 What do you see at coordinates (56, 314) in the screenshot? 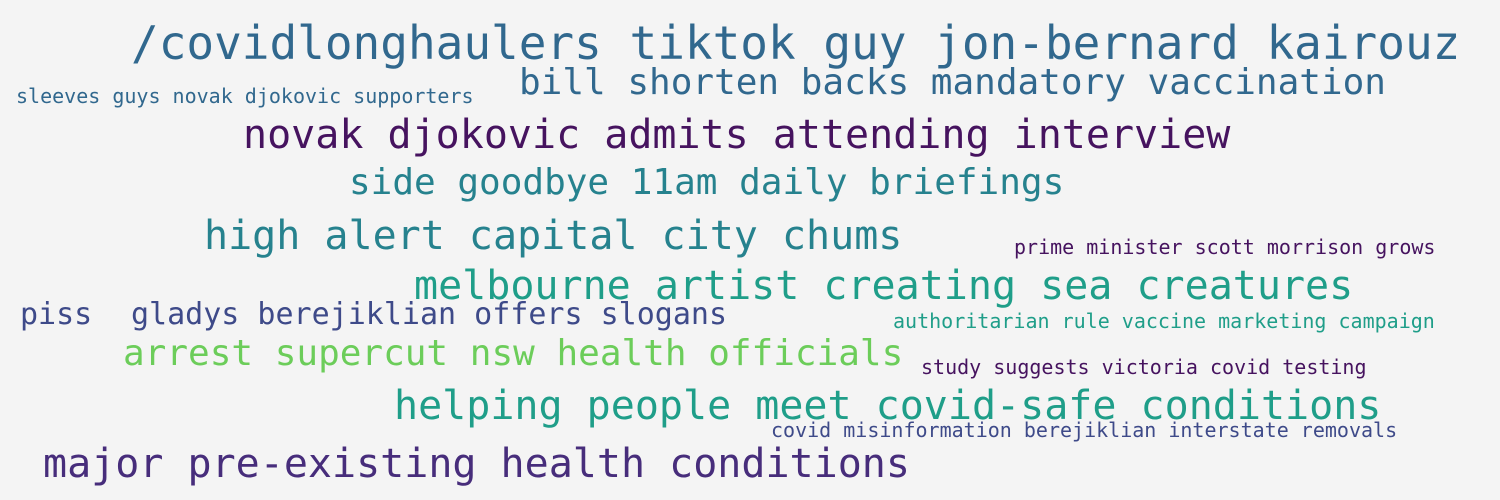
I see `phrase-piss: piss` at bounding box center [56, 314].